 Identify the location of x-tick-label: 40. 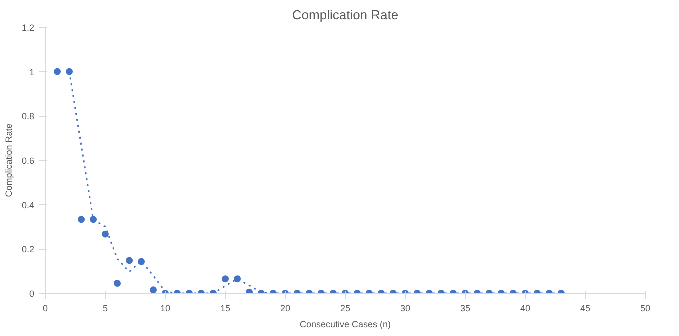
(525, 309).